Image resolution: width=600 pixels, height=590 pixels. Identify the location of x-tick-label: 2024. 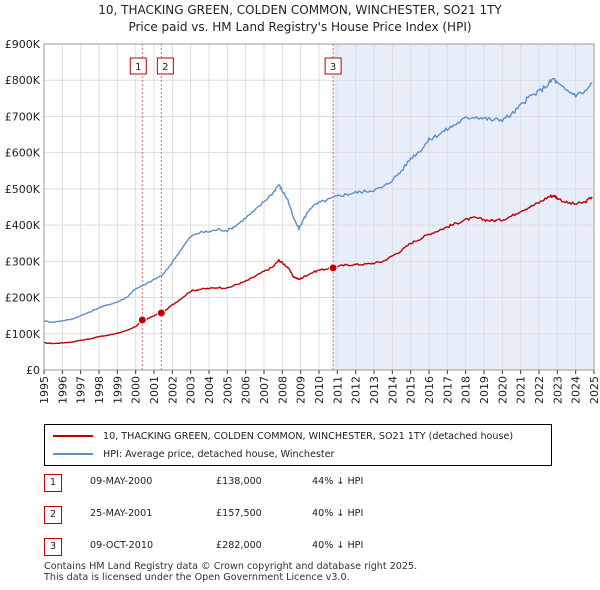
(576, 390).